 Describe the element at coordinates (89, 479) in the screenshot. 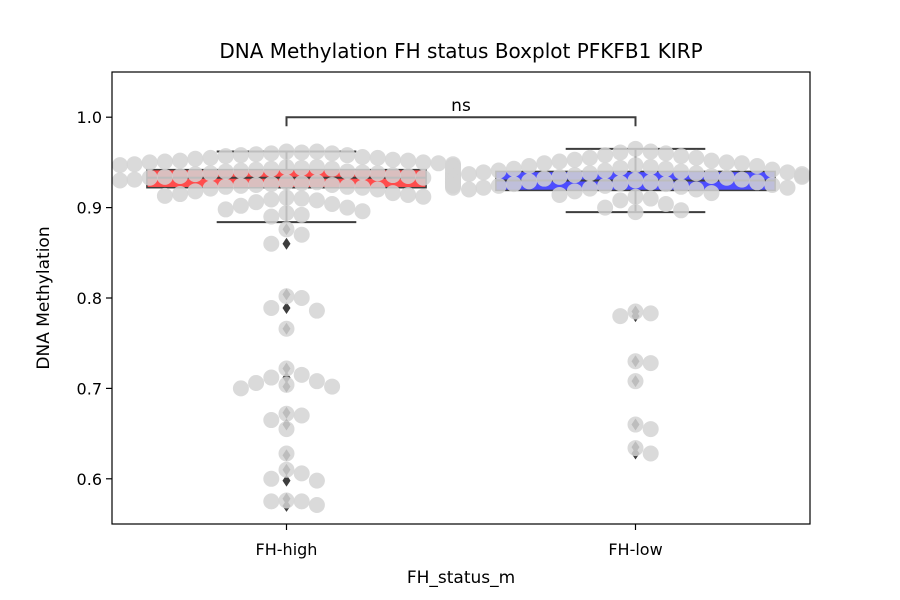

I see `y-tick-label: 0.6` at that location.